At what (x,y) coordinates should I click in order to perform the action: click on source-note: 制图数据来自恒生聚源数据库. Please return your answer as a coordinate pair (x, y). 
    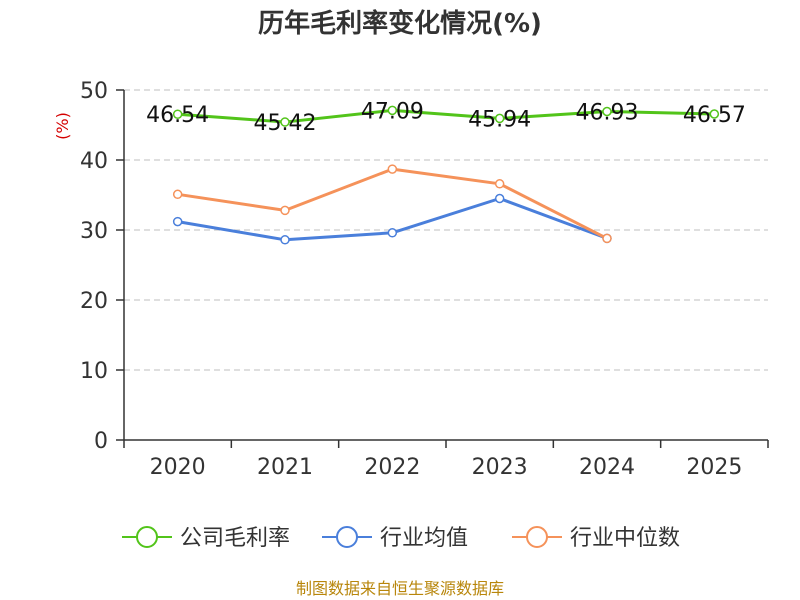
    Looking at the image, I should click on (400, 588).